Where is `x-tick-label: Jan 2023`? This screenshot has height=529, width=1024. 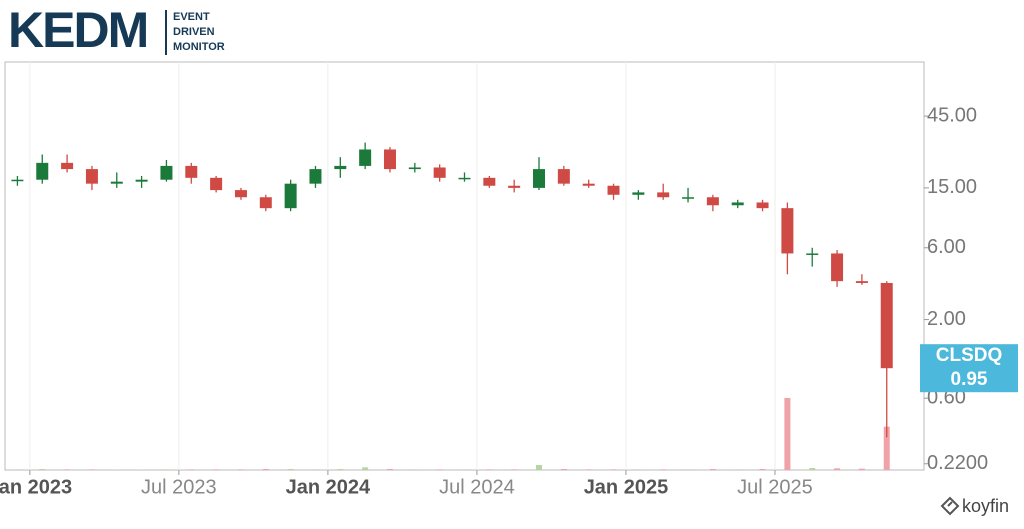
x-tick-label: Jan 2023 is located at coordinates (36, 487).